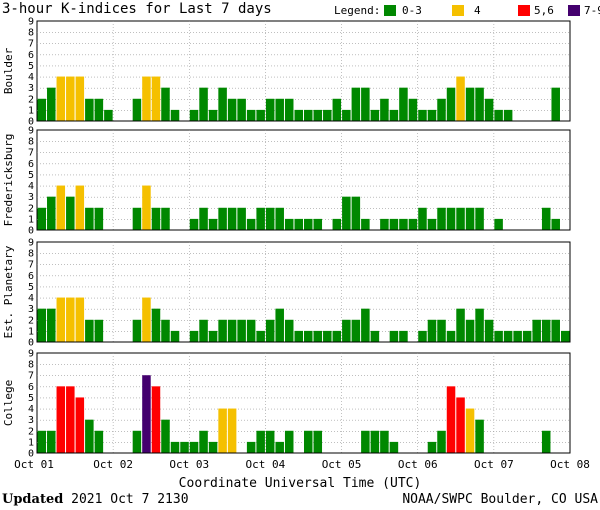 This screenshot has height=510, width=600. I want to click on y-tick-label: 9, so click(31, 243).